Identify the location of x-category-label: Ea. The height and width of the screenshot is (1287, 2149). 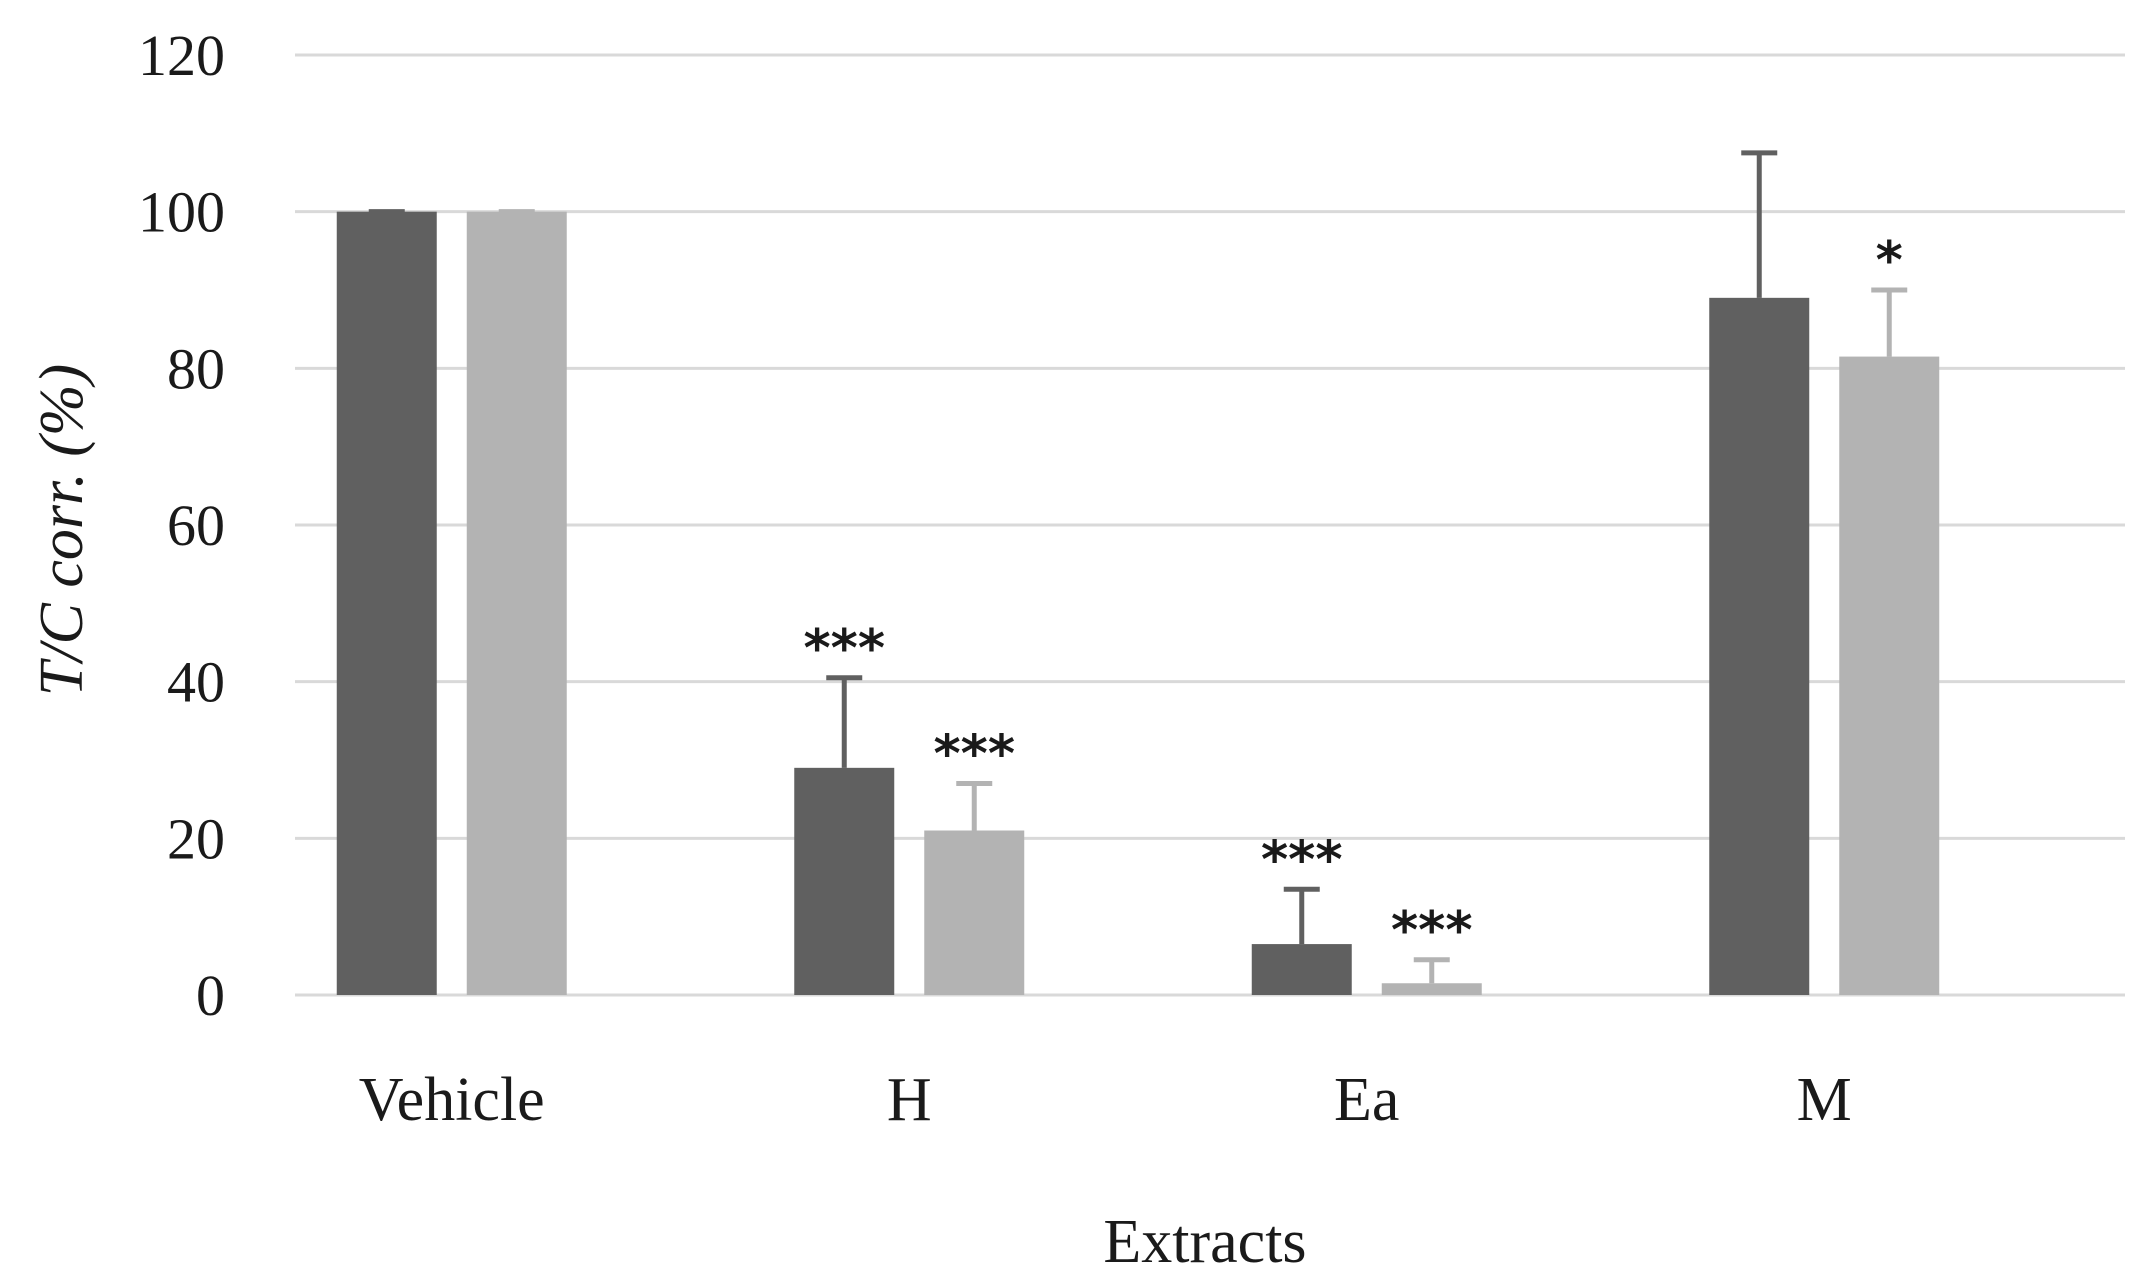
(1366, 1100).